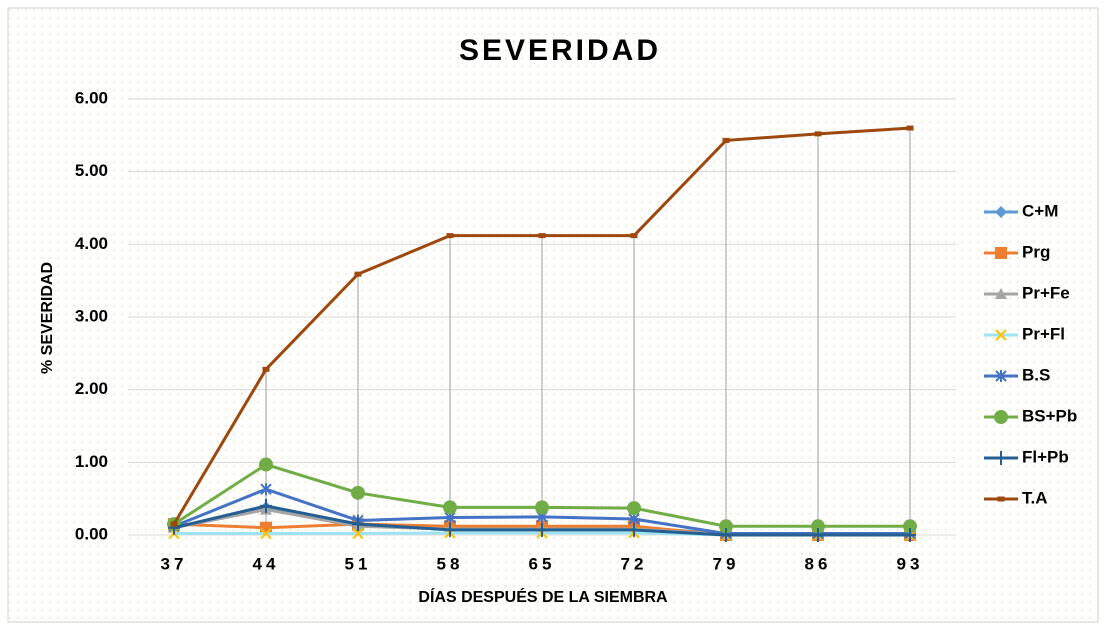 The image size is (1105, 630). Describe the element at coordinates (91, 170) in the screenshot. I see `y-tick-label: 5.00` at that location.